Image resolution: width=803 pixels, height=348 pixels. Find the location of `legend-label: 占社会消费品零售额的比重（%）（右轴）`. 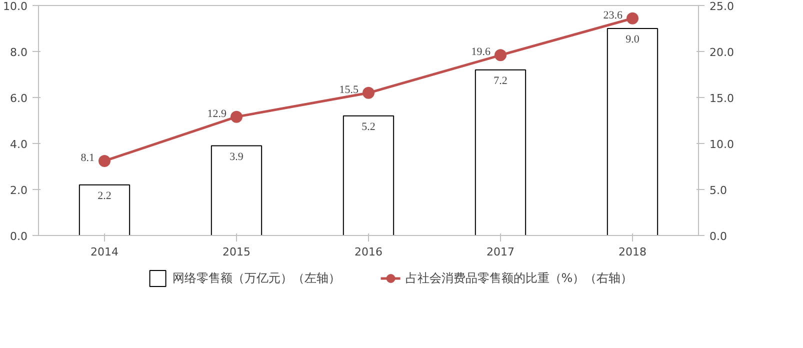

legend-label: 占社会消费品零售额的比重（%）（右轴） is located at coordinates (519, 278).